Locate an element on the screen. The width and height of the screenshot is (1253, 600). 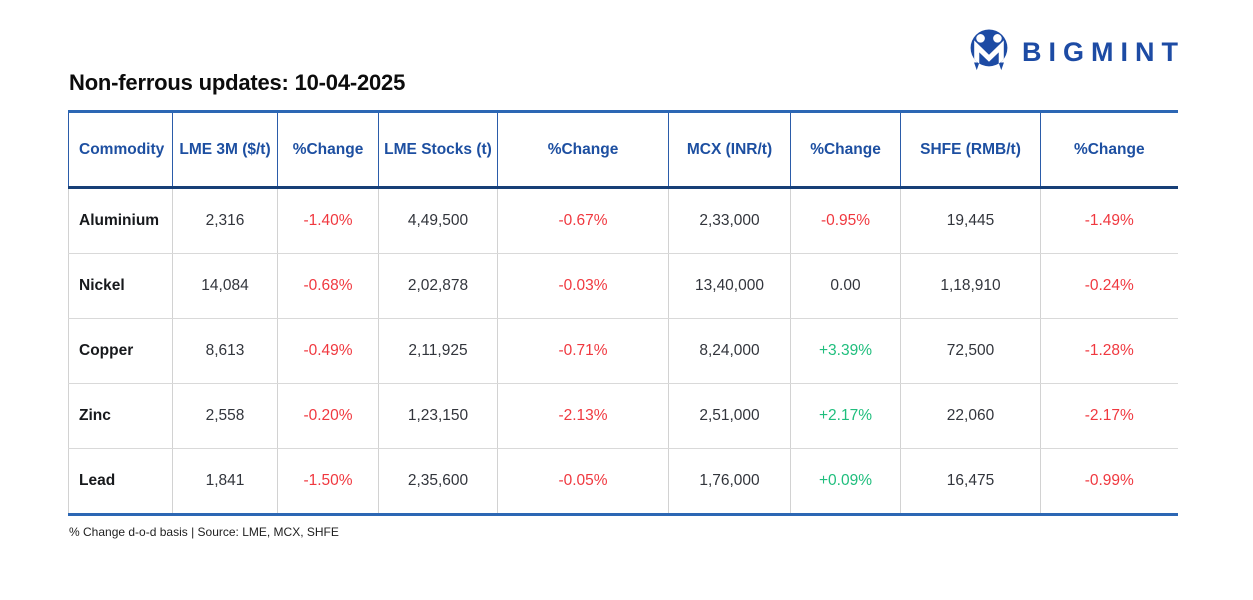
cell-value: -1.49% is located at coordinates (1109, 220).